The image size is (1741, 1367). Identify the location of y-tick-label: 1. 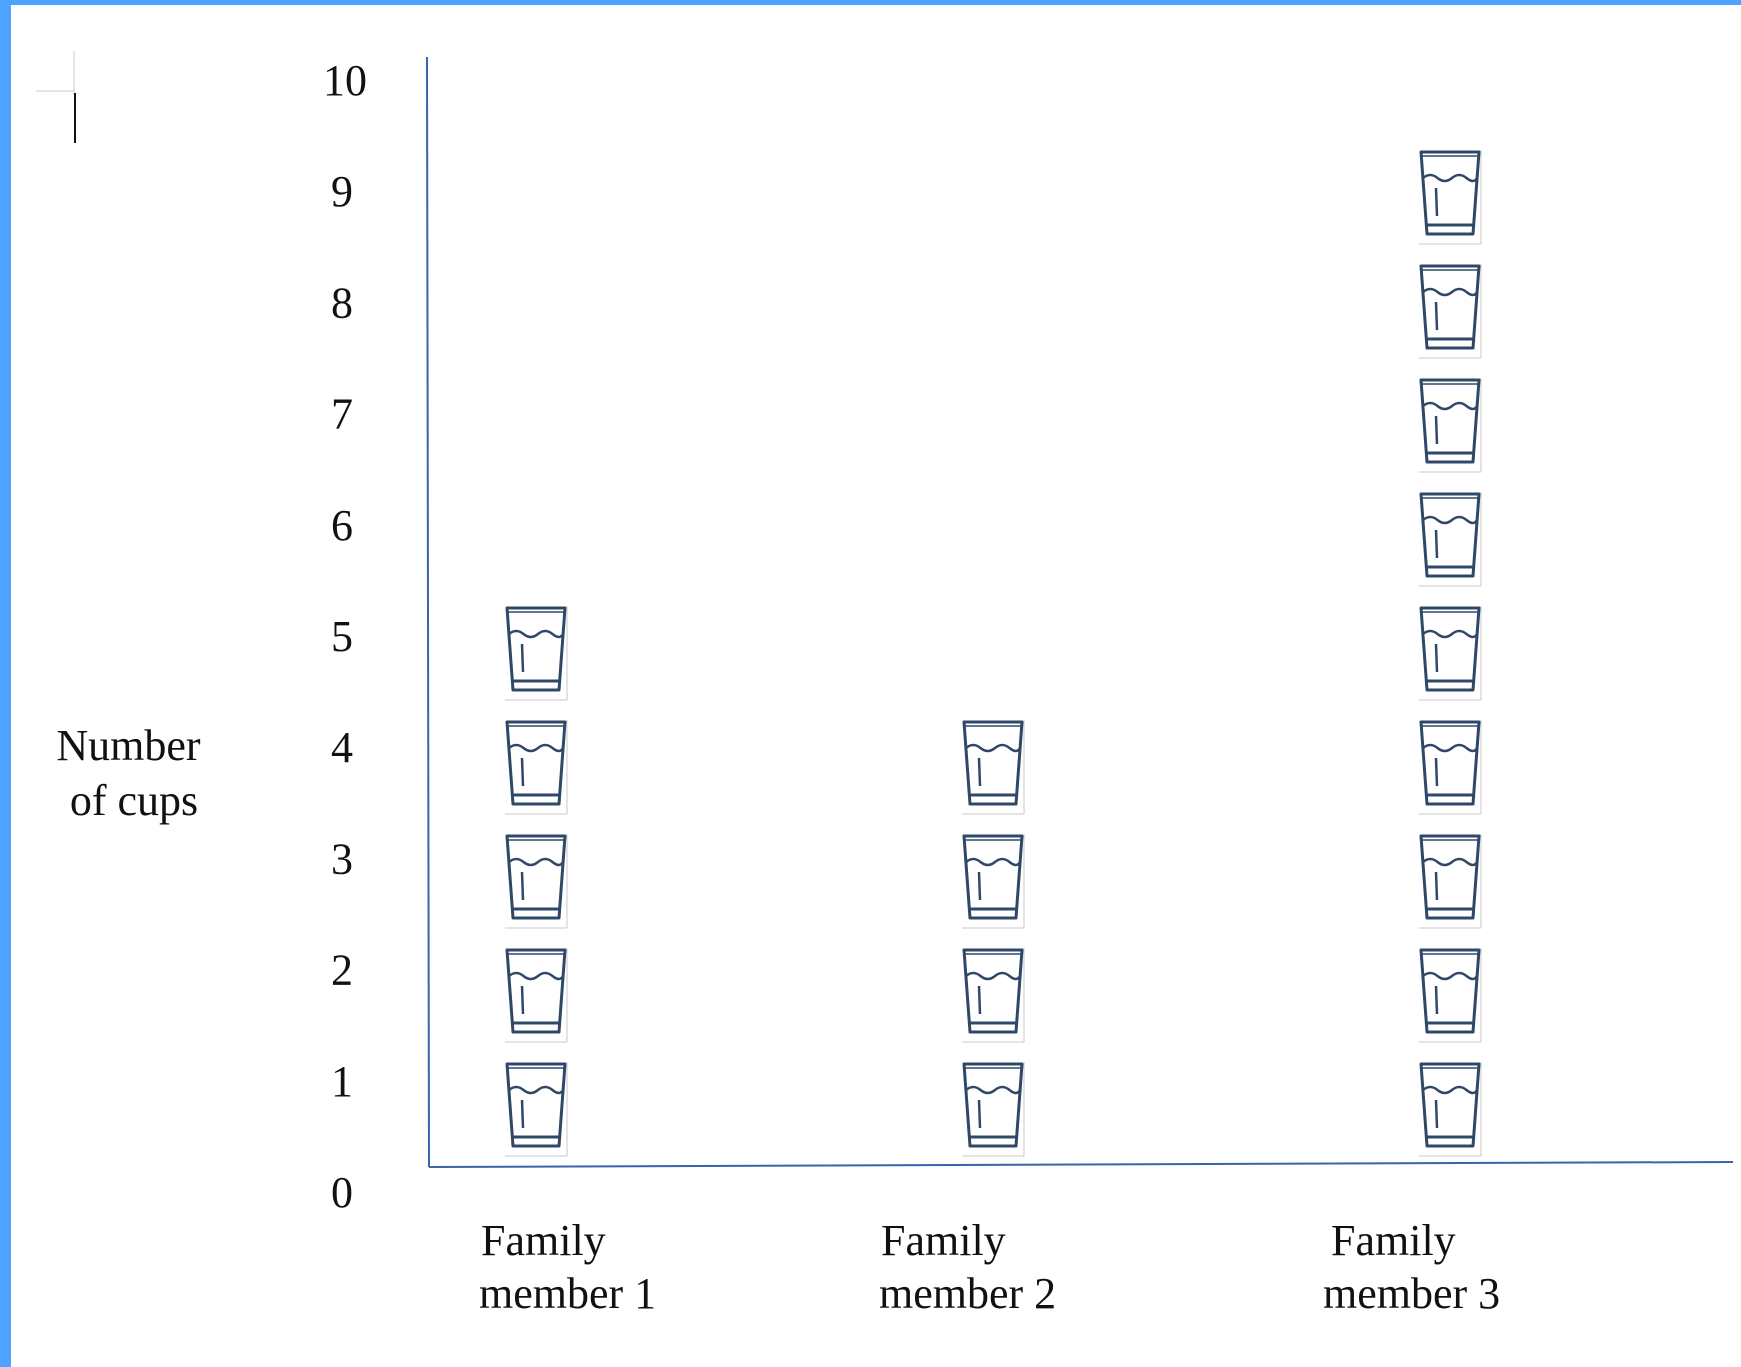
(342, 1081).